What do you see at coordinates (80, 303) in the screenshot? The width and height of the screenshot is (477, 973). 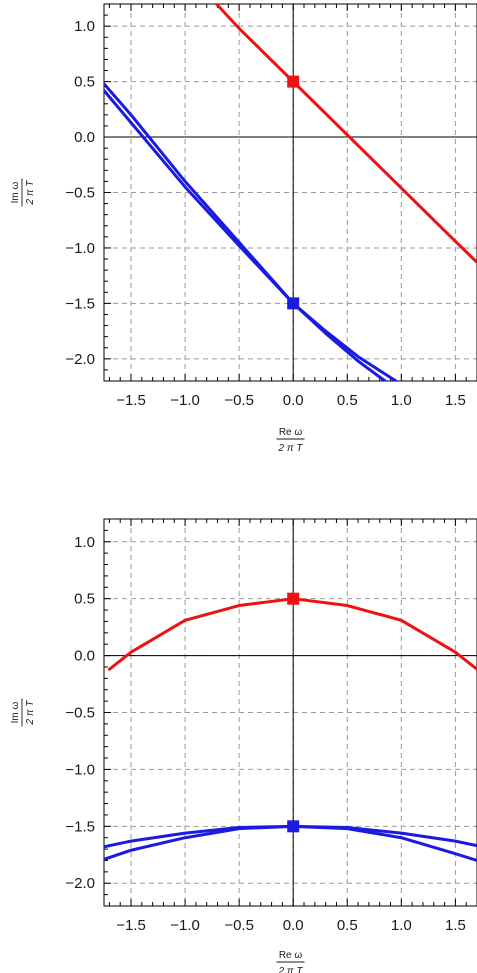 I see `top-y-tick-label: −1.5` at bounding box center [80, 303].